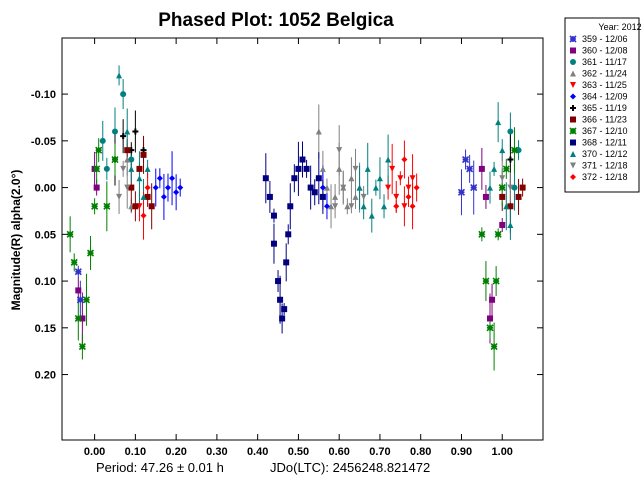  Describe the element at coordinates (16, 240) in the screenshot. I see `y-axis-label: Magnitude(R) alpha(2.0°)` at that location.